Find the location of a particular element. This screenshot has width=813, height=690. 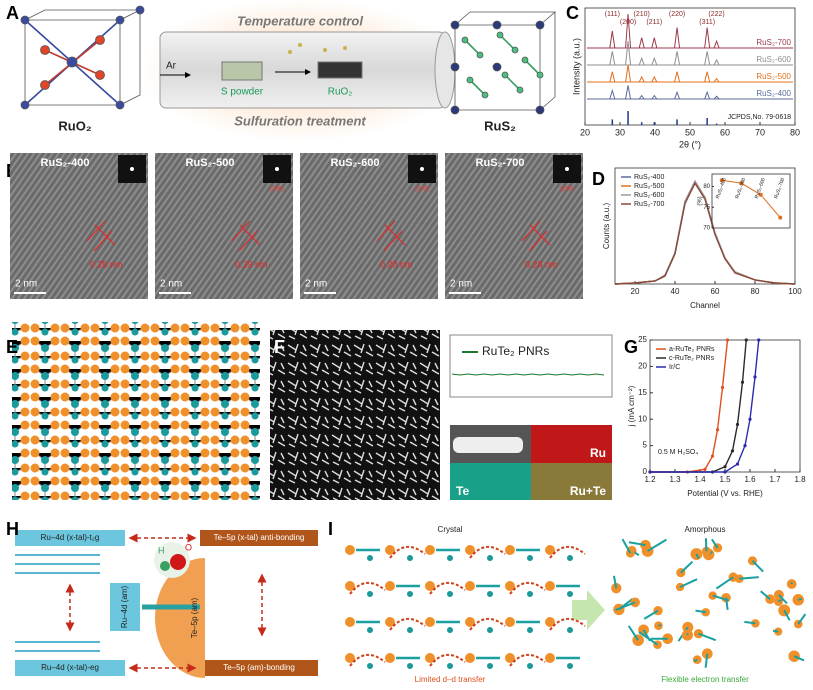

inset-frame is located at coordinates (751, 201).